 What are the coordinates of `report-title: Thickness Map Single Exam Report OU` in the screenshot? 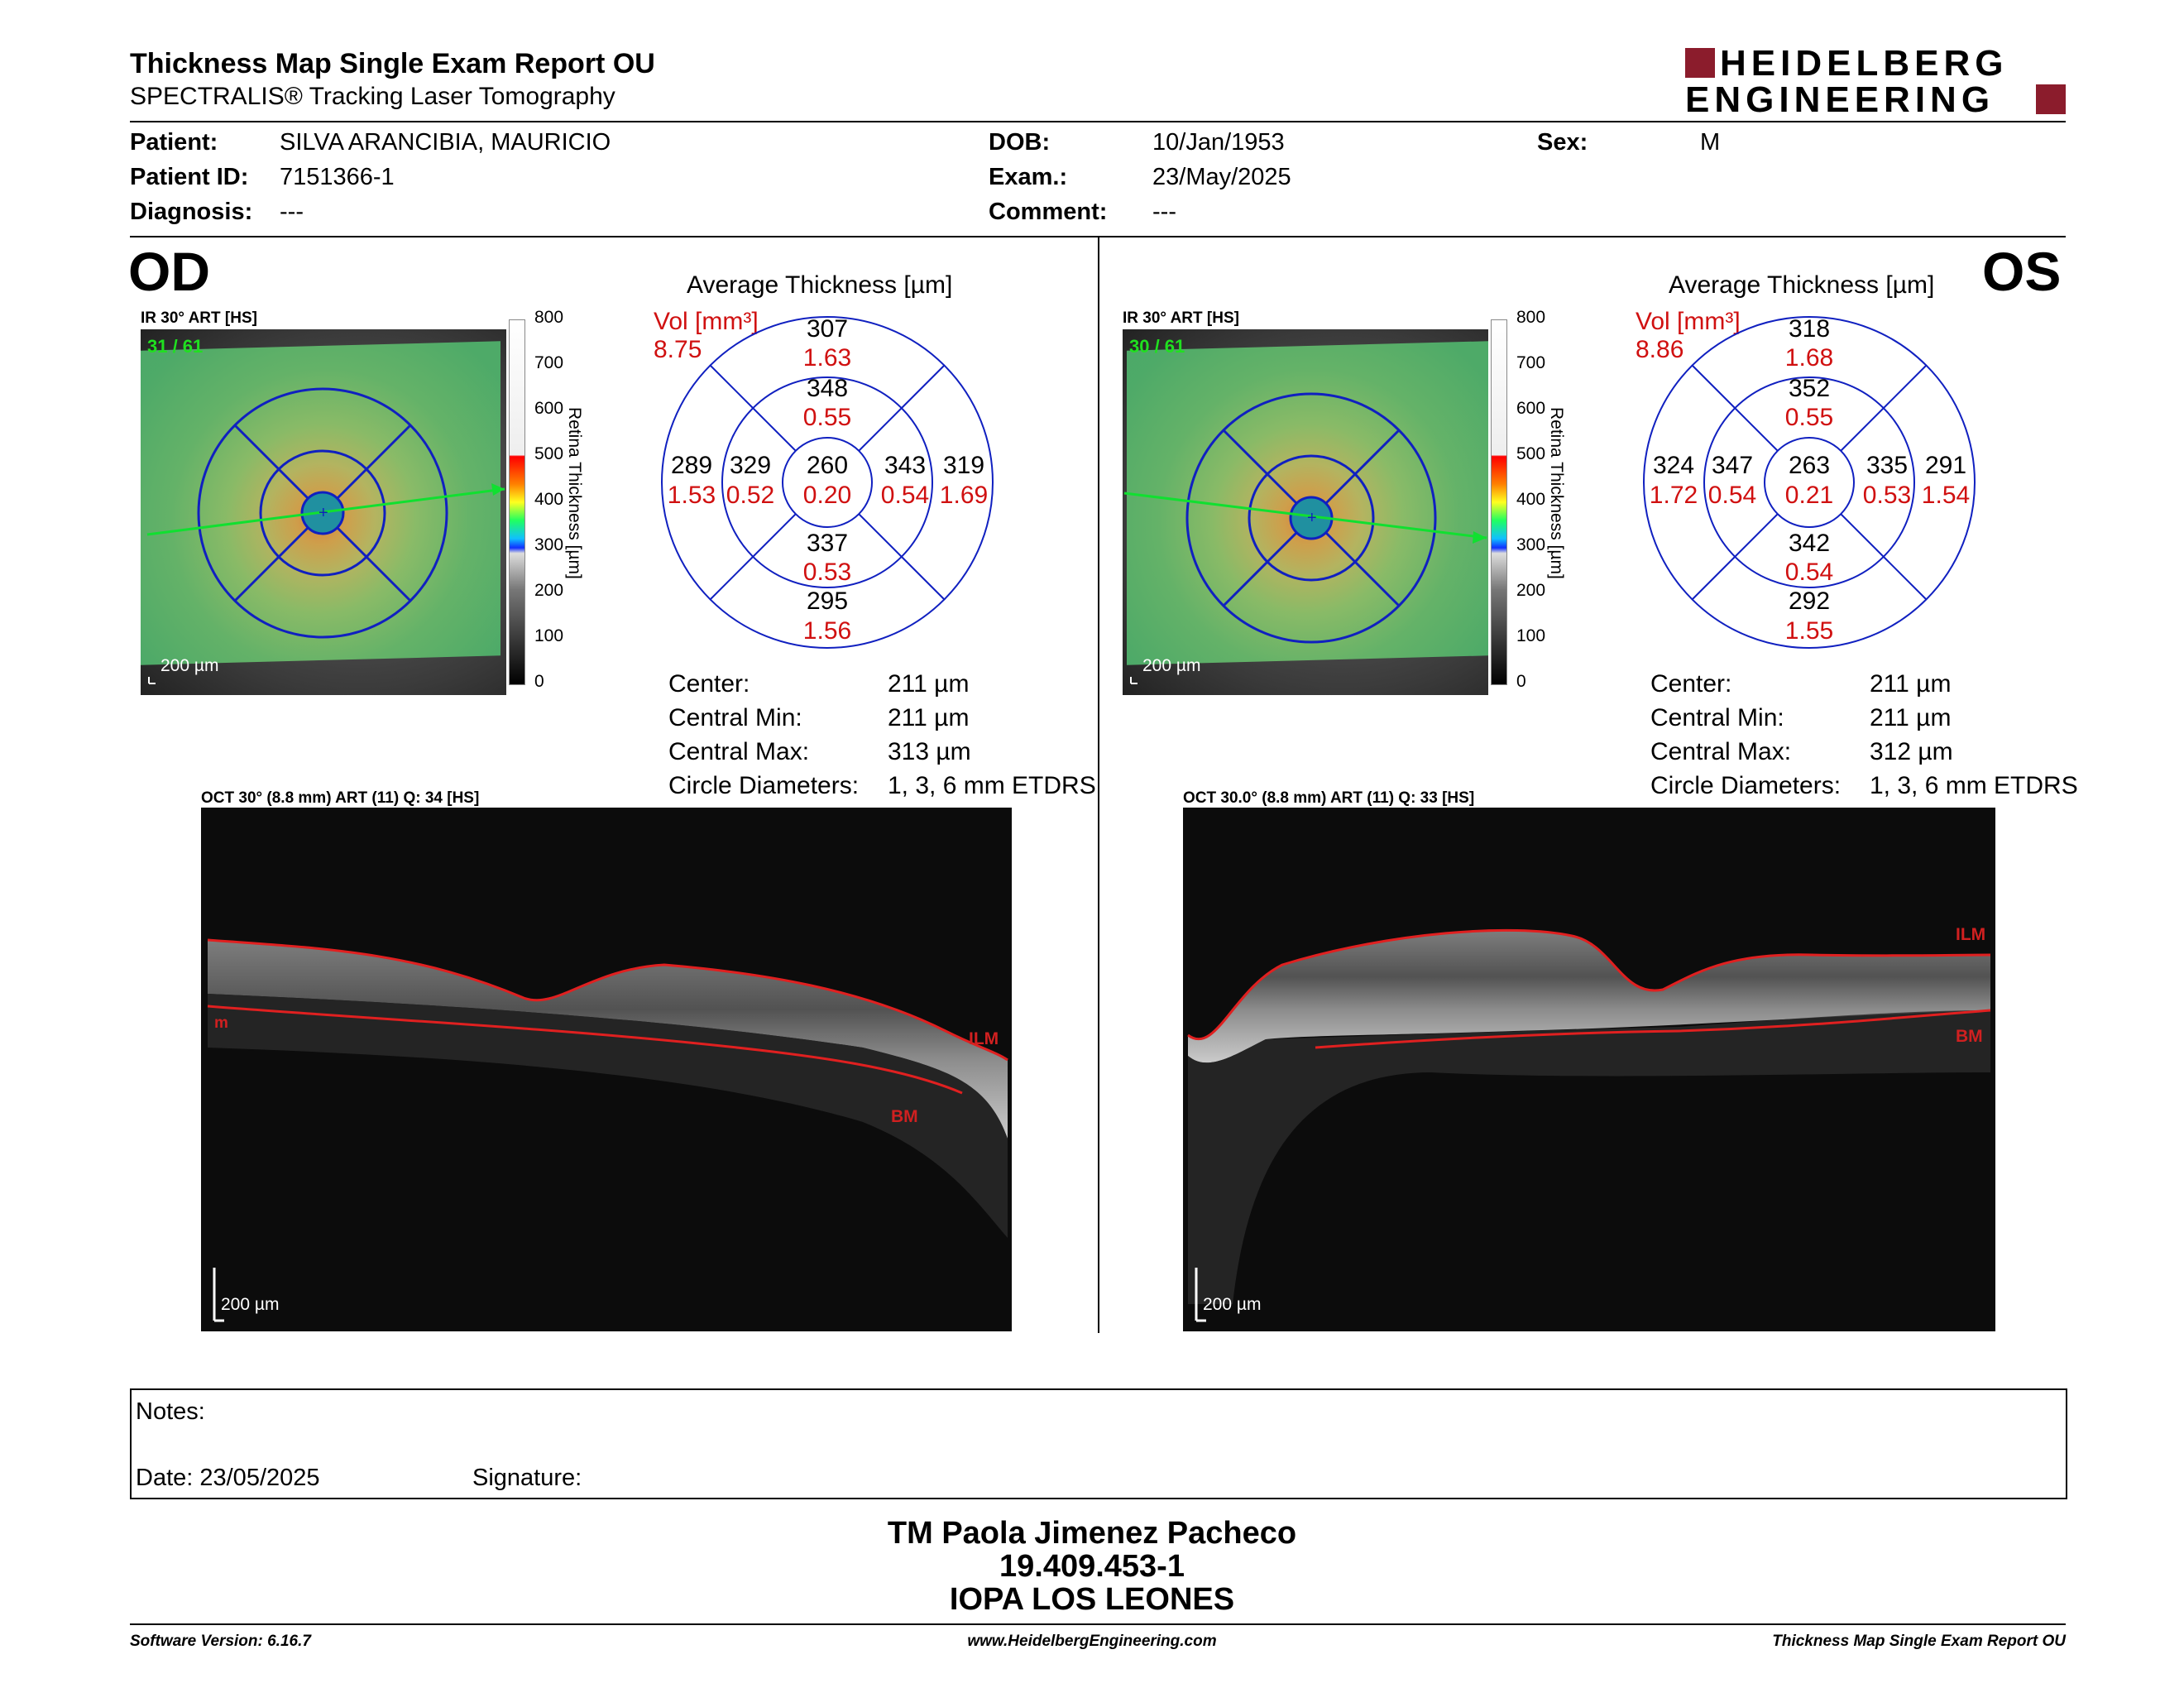 It's located at (392, 63).